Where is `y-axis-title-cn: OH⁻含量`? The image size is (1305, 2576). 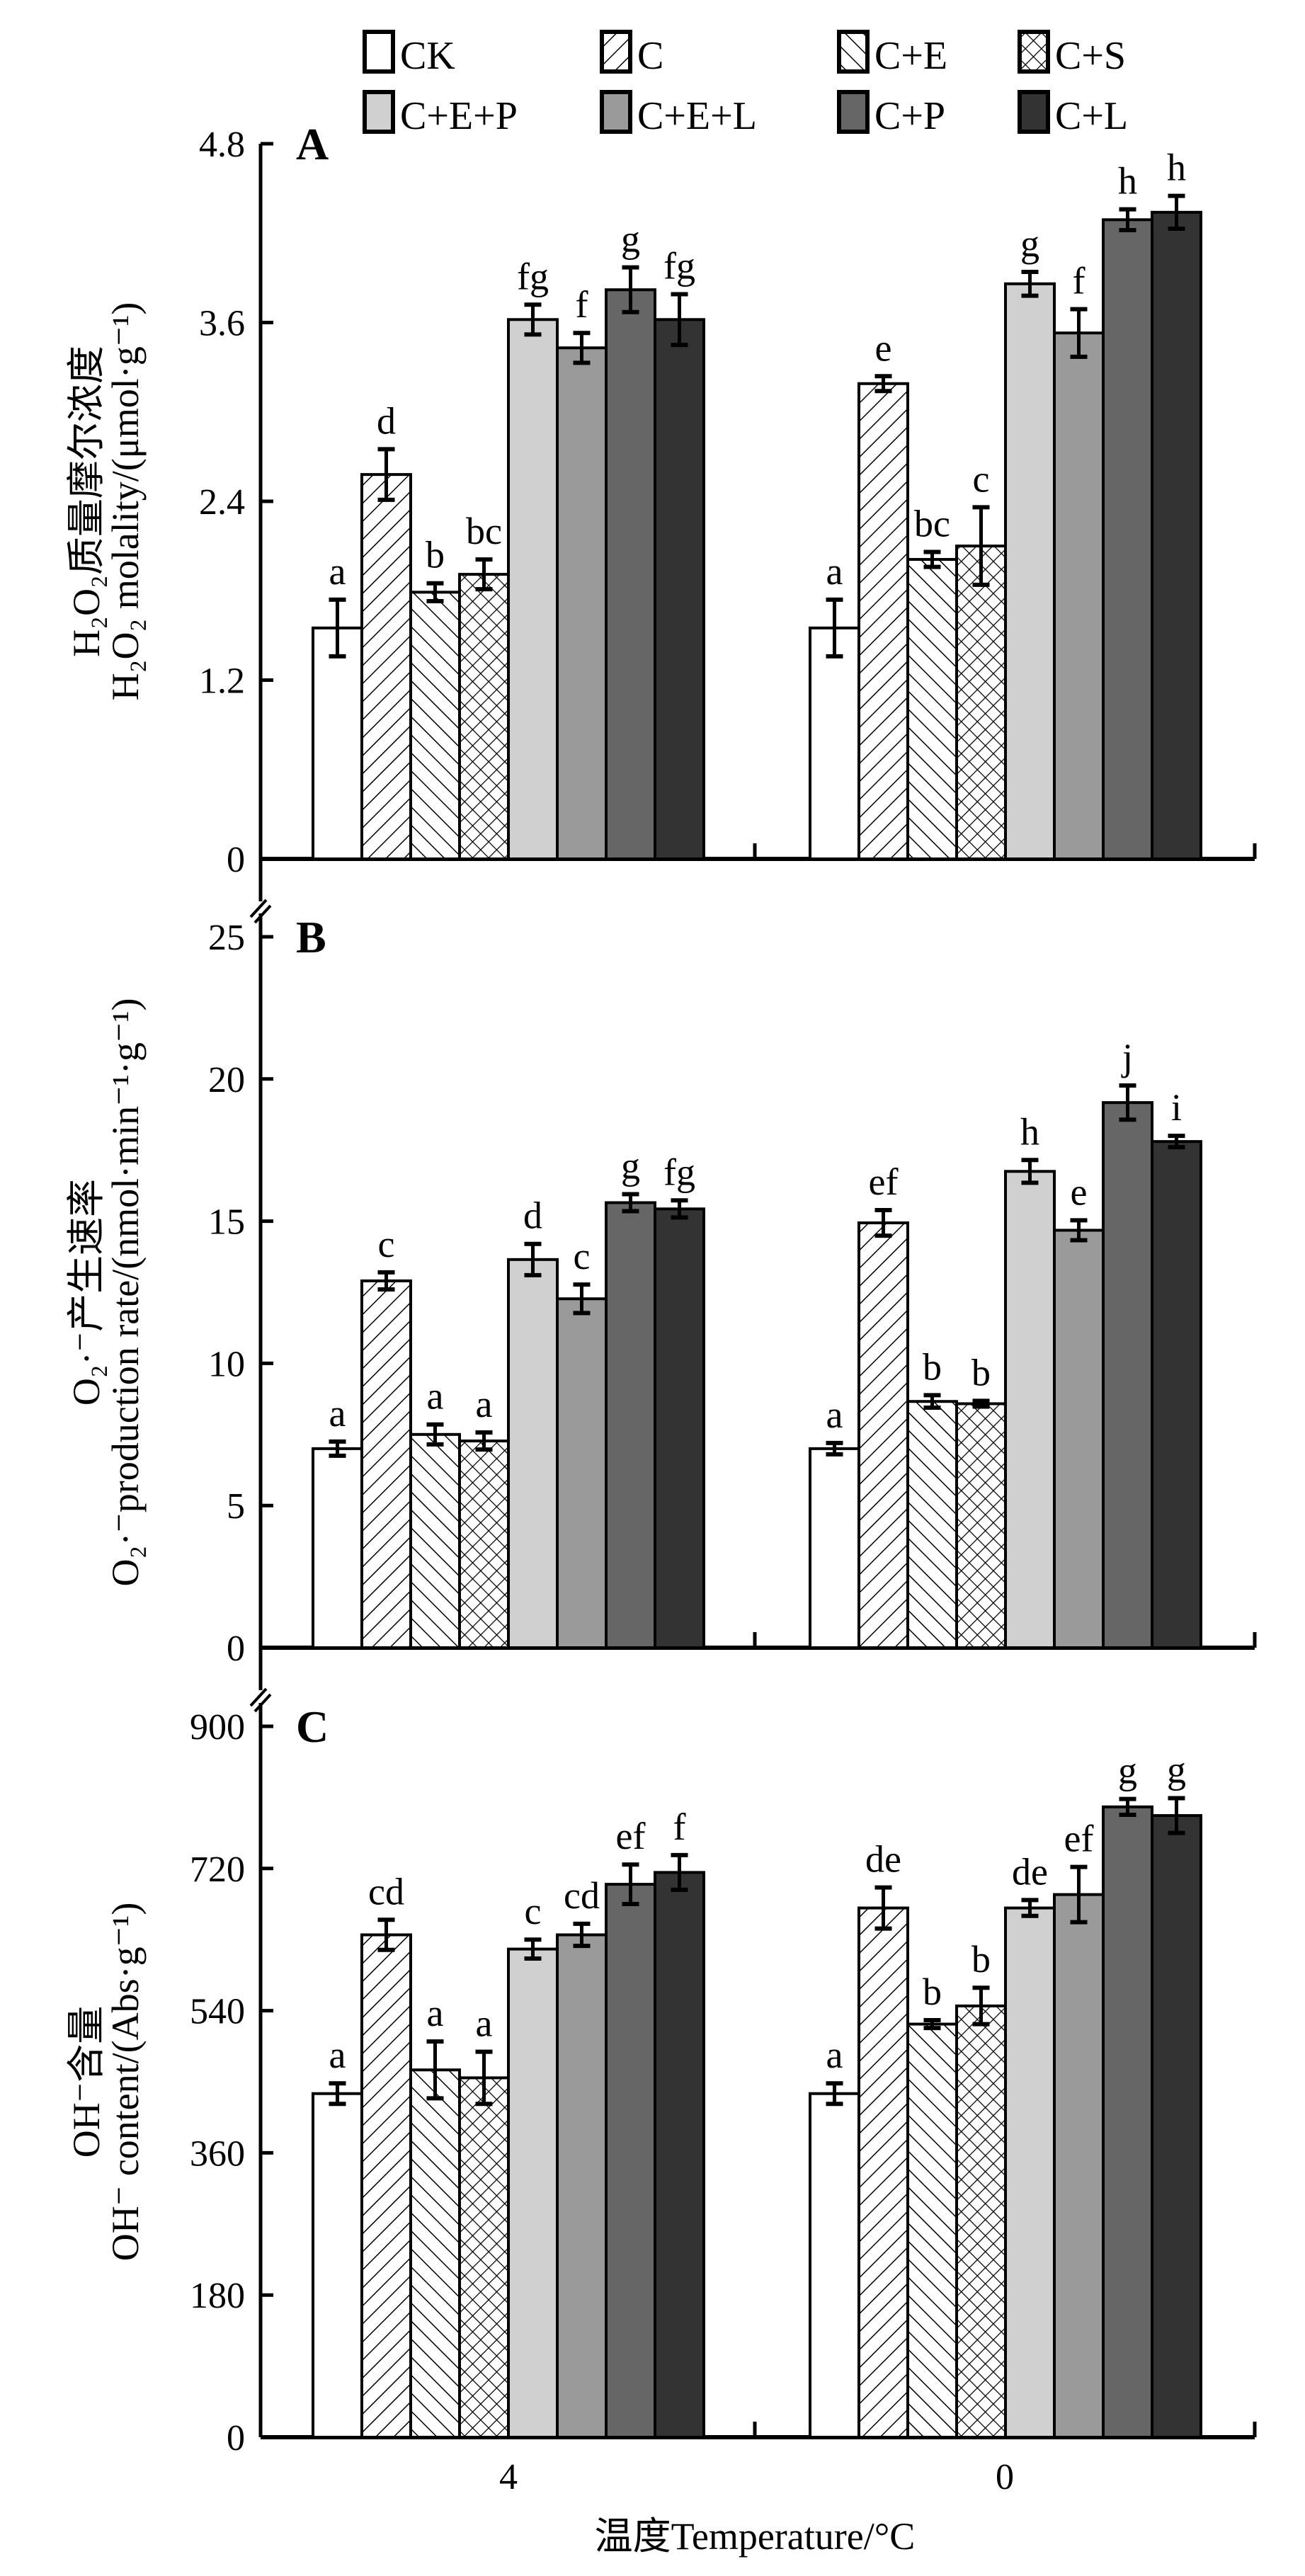 y-axis-title-cn: OH⁻含量 is located at coordinates (86, 2082).